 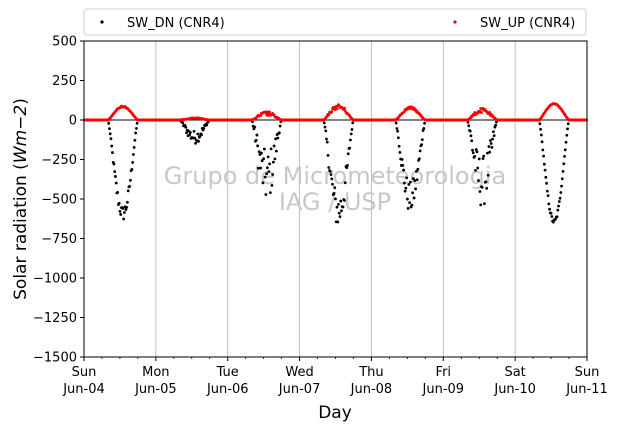 What do you see at coordinates (155, 389) in the screenshot?
I see `x-tick-date-label: Jun-05` at bounding box center [155, 389].